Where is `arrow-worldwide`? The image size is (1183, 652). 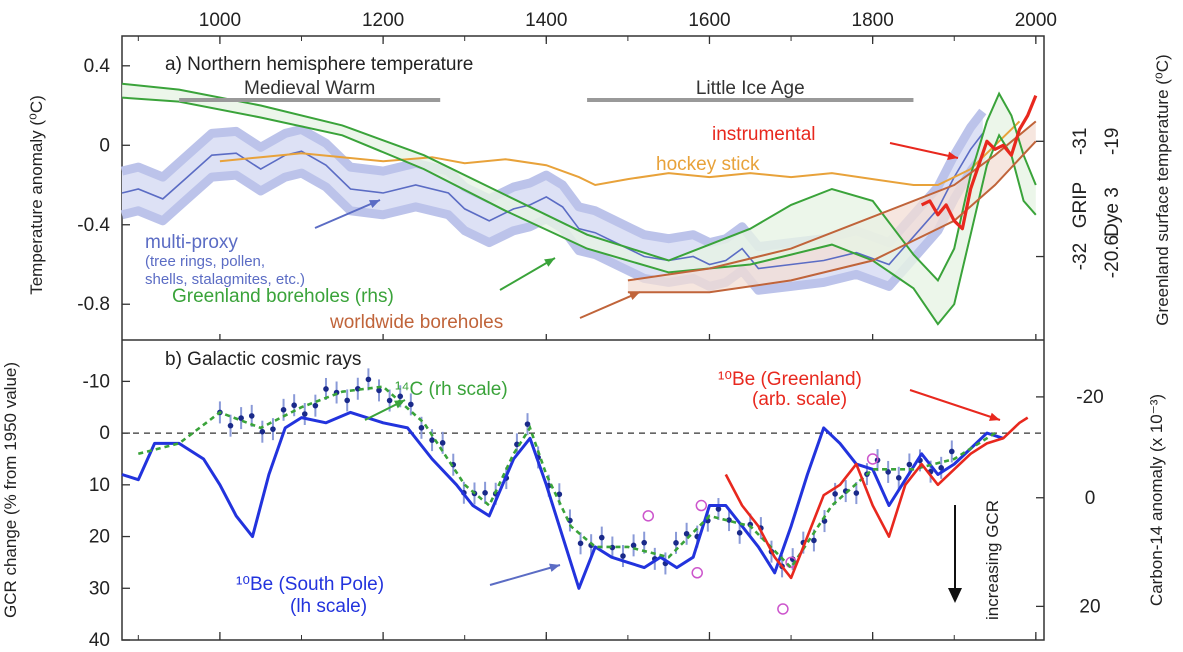 arrow-worldwide is located at coordinates (610, 305).